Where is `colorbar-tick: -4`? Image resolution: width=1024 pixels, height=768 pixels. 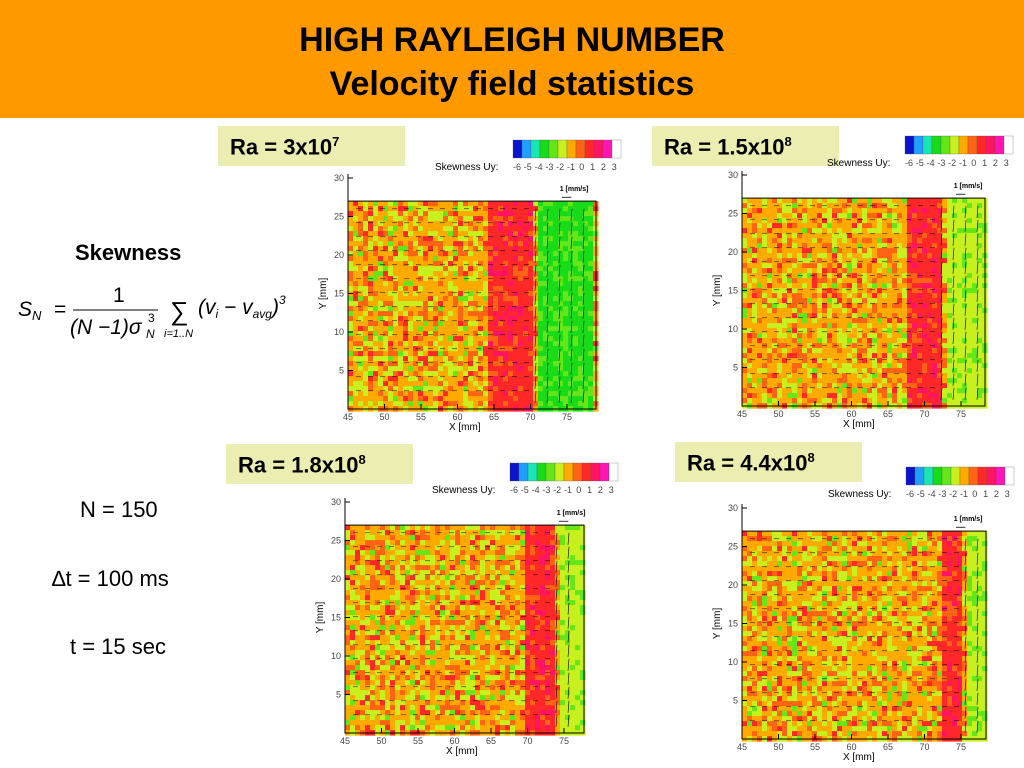
colorbar-tick: -4 is located at coordinates (931, 163).